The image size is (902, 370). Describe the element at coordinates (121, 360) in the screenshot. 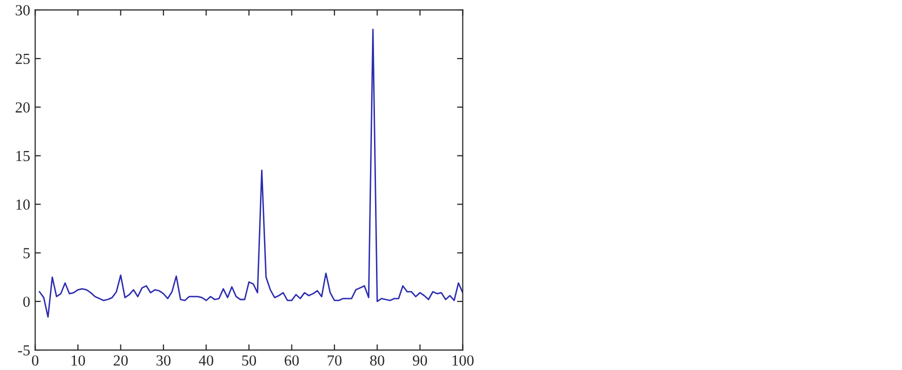

I see `x-tick-label: 20` at that location.